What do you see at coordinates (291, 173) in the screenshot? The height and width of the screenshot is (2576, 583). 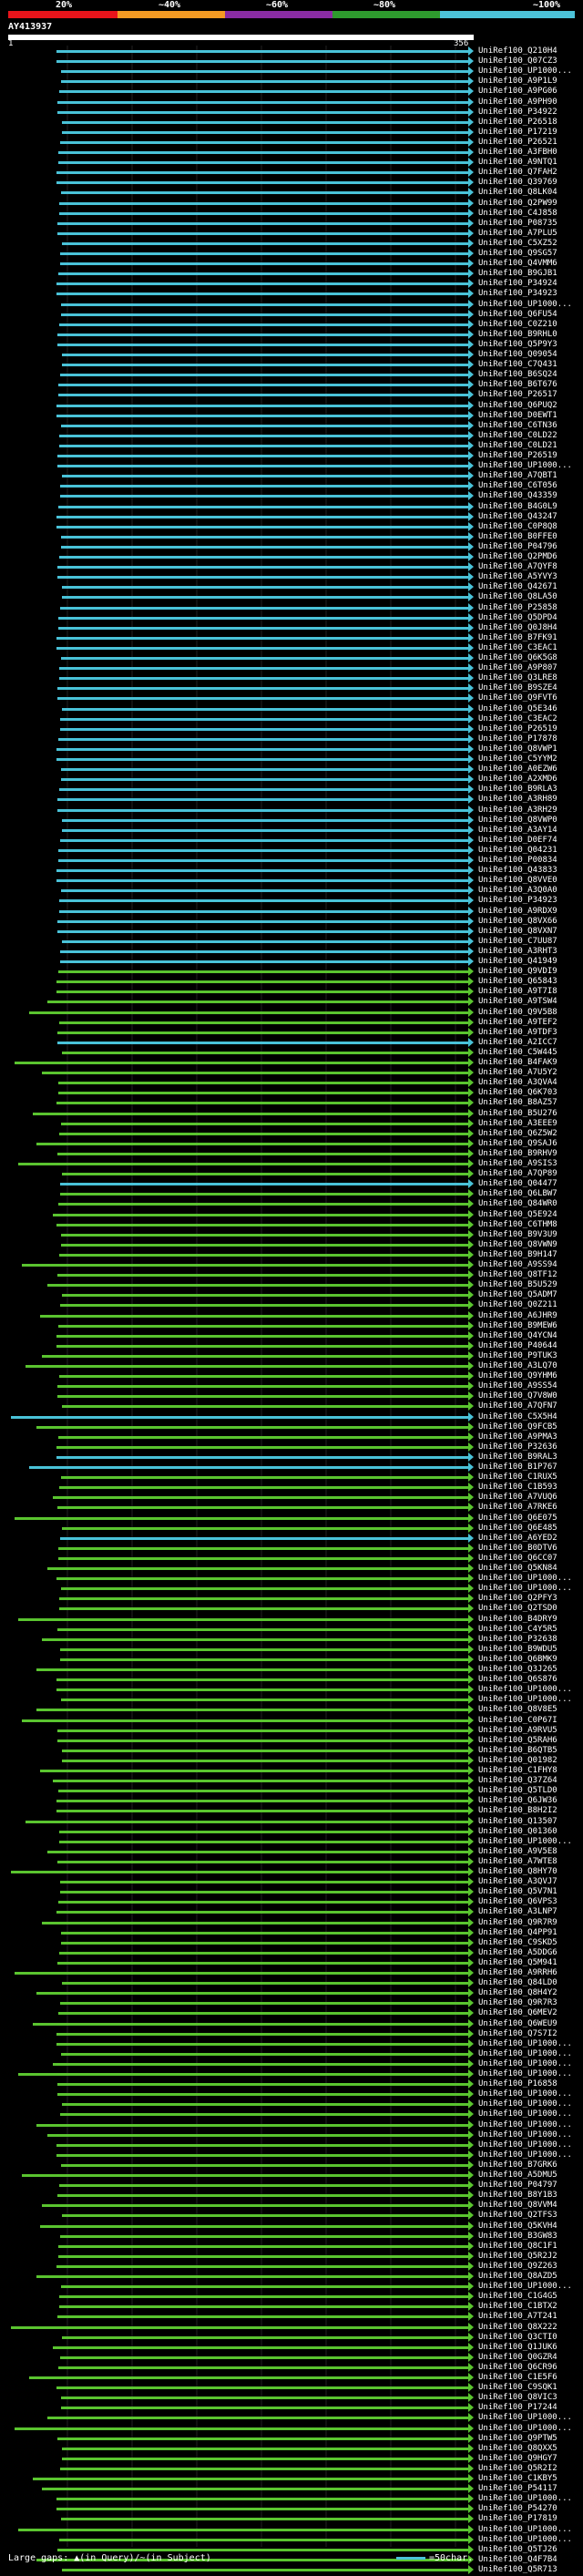 I see `hit-row: UniRef100_Q7FAH2` at bounding box center [291, 173].